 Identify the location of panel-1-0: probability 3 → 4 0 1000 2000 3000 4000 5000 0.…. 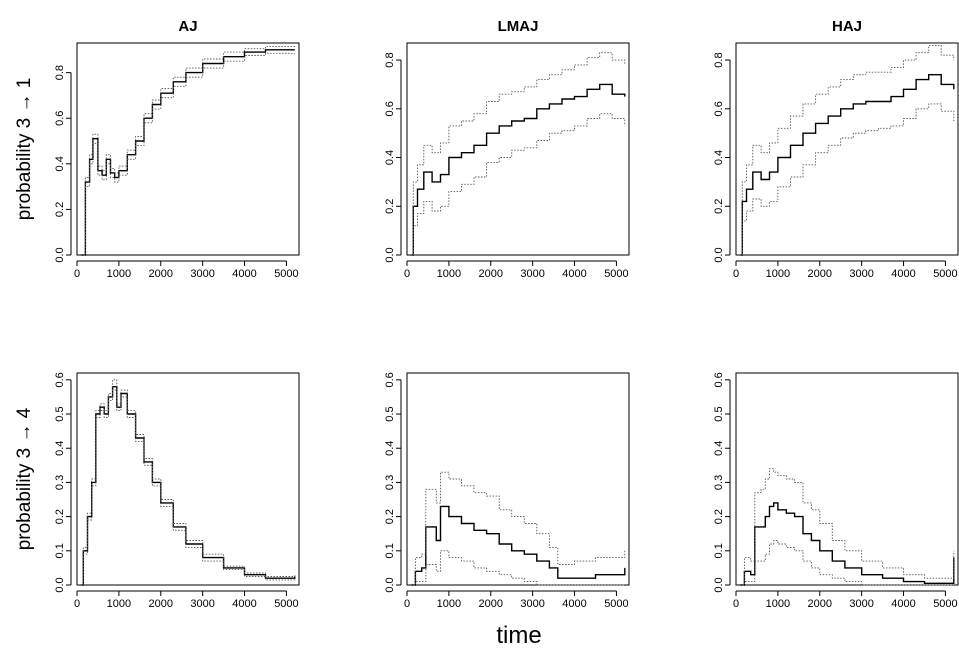
(157, 491).